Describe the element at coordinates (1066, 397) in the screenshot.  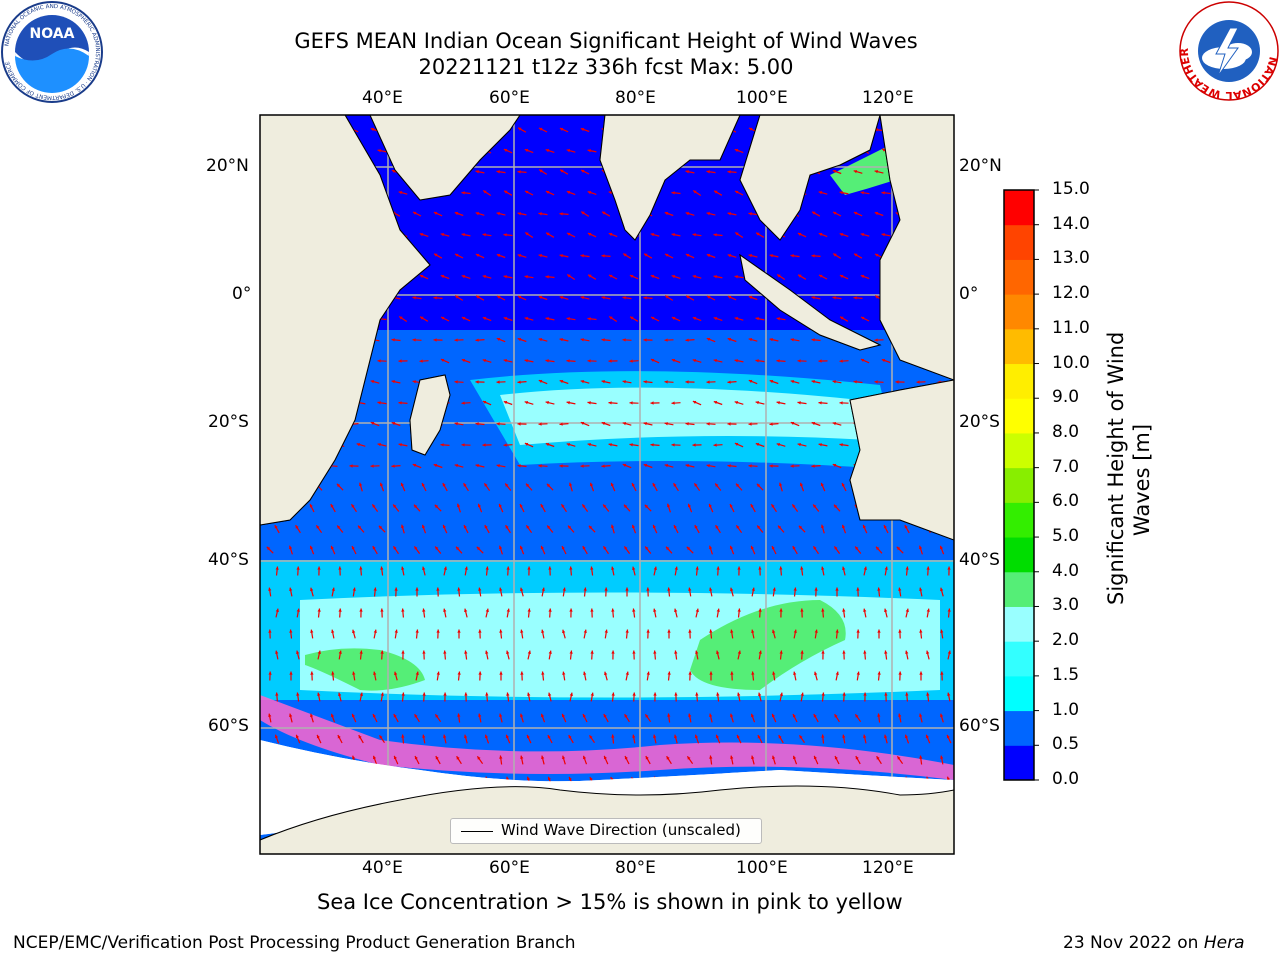
I see `colorbar-tick-label: 9.0` at that location.